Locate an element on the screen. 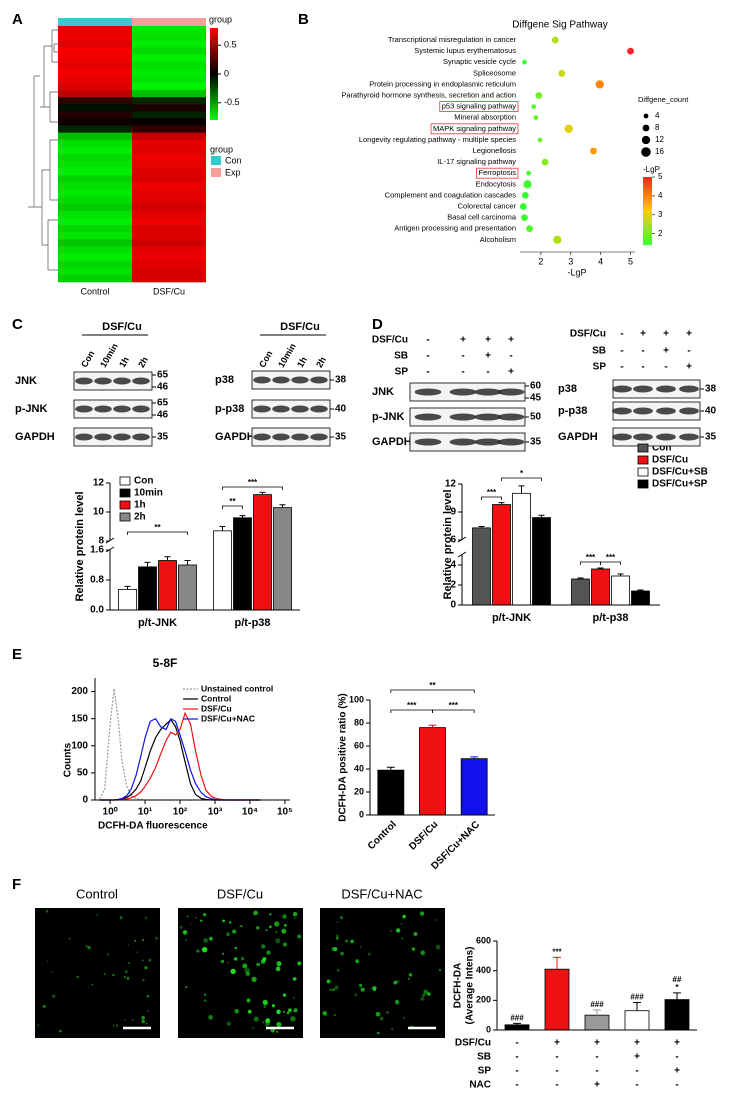  y-tick-label: 0 is located at coordinates (453, 605).